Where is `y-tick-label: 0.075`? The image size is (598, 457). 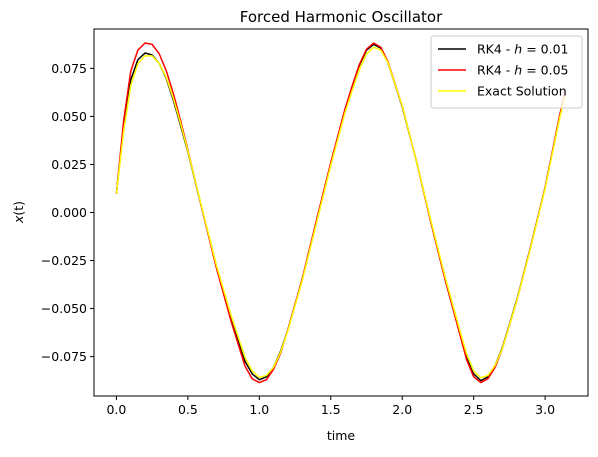
y-tick-label: 0.075 is located at coordinates (69, 68).